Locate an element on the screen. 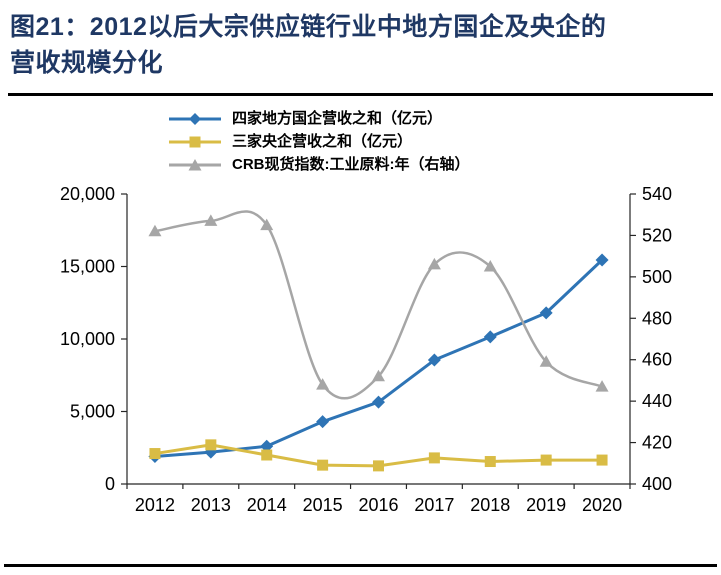 This screenshot has width=721, height=575. legend-label-crb-index: CRB现货指数:工业原料:年（右轴） is located at coordinates (351, 164).